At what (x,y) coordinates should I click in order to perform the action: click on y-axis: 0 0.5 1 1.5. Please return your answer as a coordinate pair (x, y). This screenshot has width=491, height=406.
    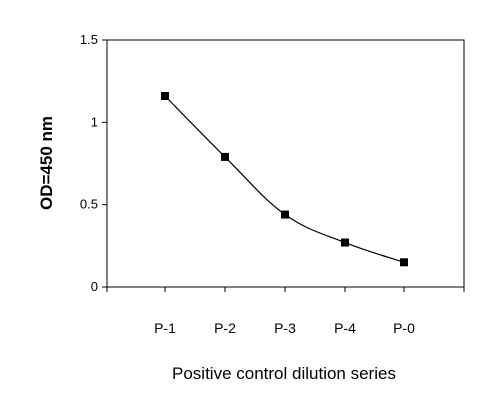
    Looking at the image, I should click on (93, 163).